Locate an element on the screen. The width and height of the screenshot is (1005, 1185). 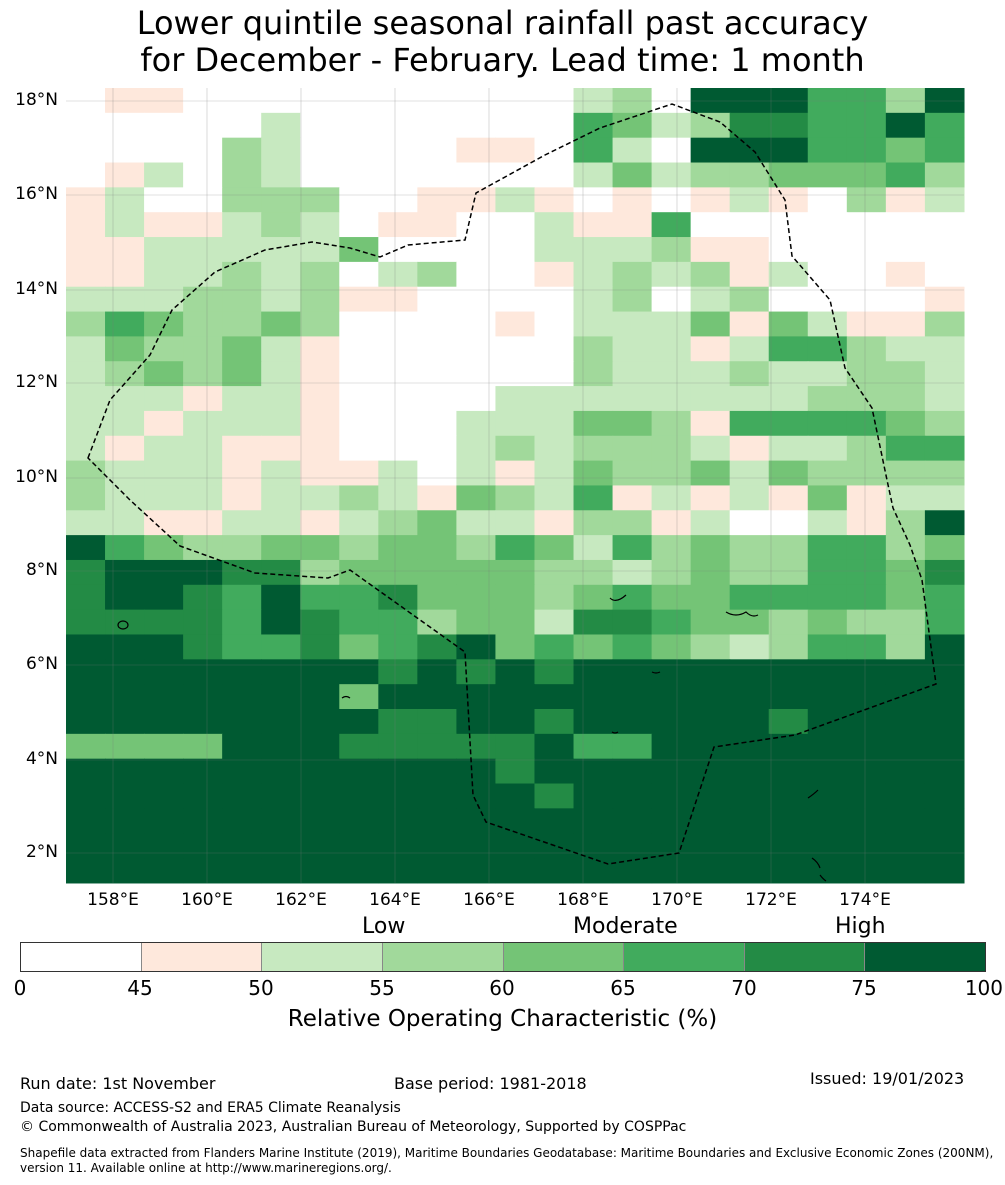
colorbar-tick: 60 is located at coordinates (502, 988).